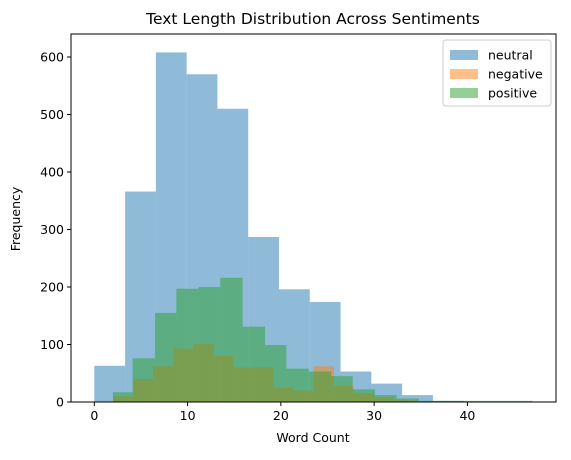 Image resolution: width=571 pixels, height=460 pixels. Describe the element at coordinates (464, 93) in the screenshot. I see `legend-swatch-positive` at that location.